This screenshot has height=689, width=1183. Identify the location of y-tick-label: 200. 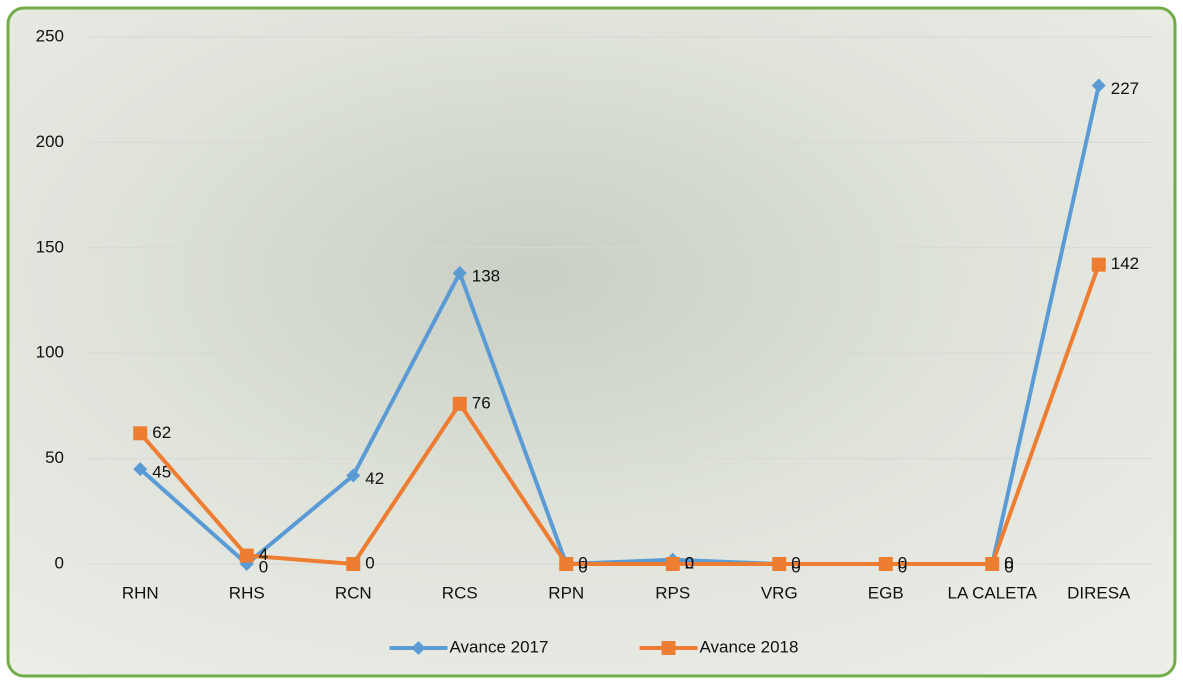
(50, 141).